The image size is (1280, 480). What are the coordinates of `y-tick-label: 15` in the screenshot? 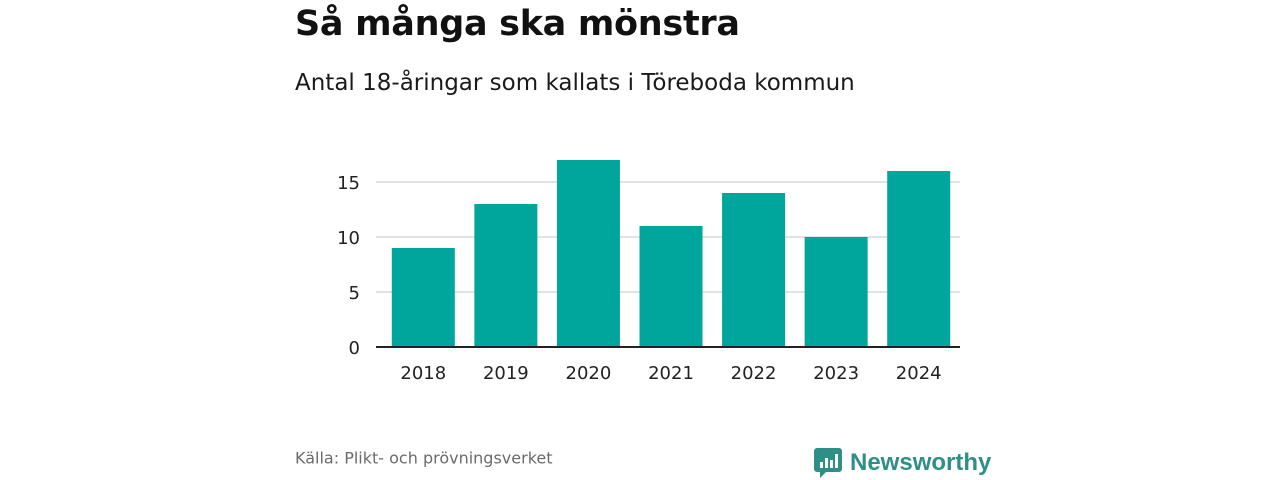 It's located at (348, 183).